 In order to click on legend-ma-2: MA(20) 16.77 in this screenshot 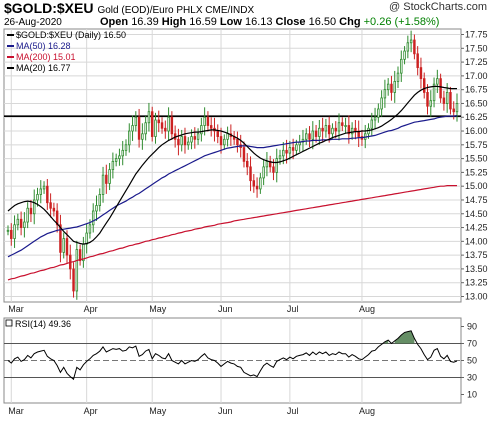, I will do `click(43, 68)`.